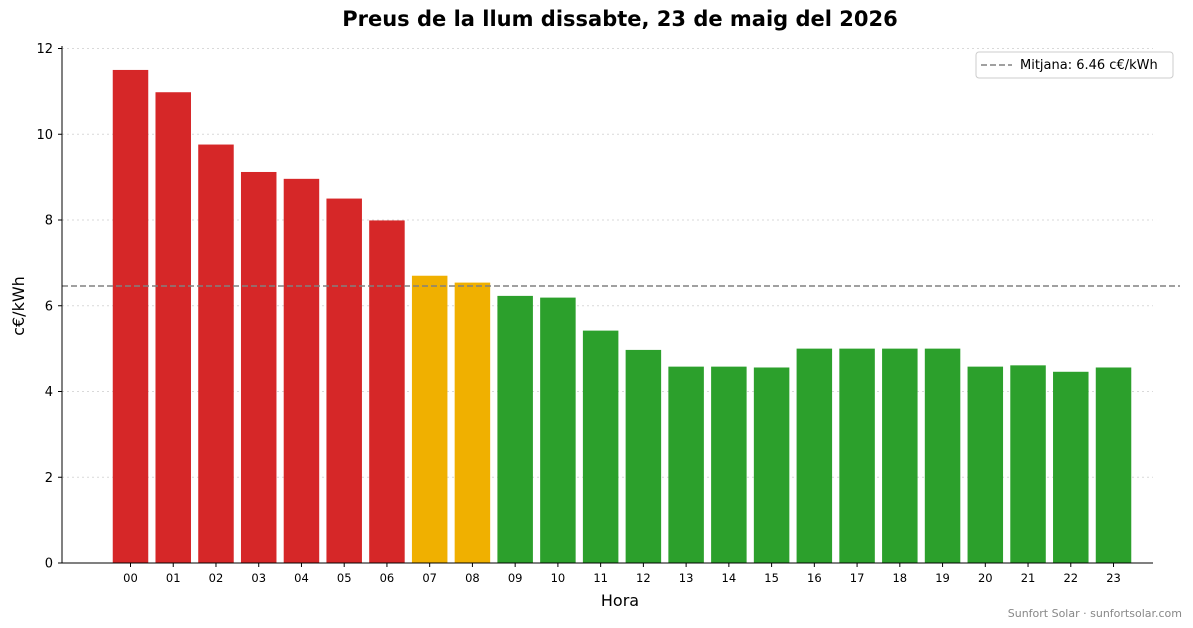 The image size is (1193, 628). What do you see at coordinates (942, 578) in the screenshot?
I see `x-tick-label: 19` at bounding box center [942, 578].